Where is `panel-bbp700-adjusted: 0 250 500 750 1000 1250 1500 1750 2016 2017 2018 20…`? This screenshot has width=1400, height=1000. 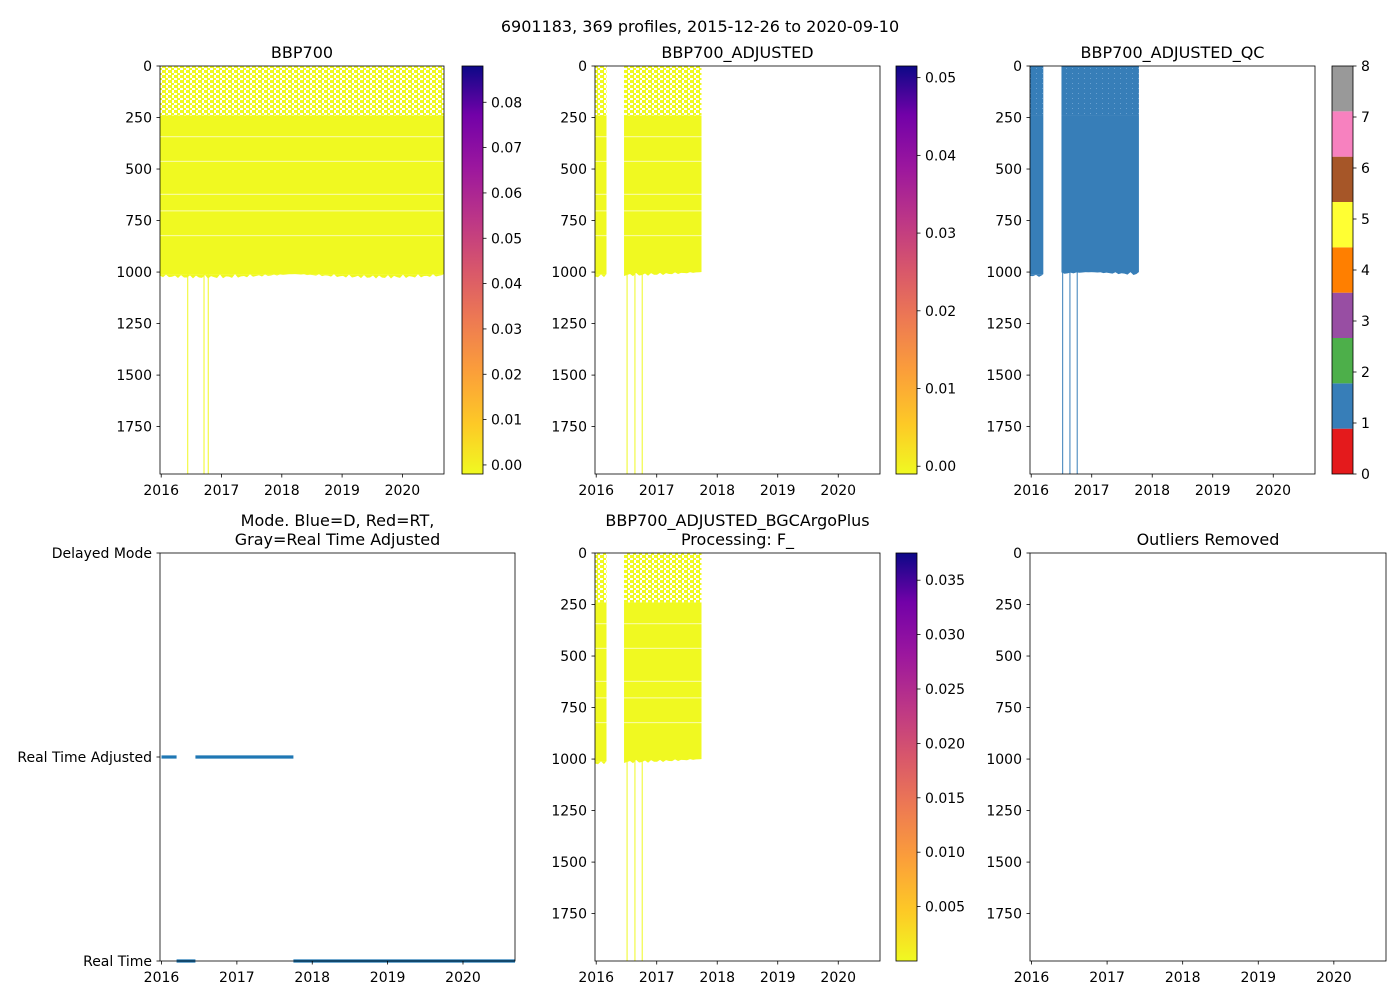
panel-bbp700-adjusted: 0 250 500 750 1000 1250 1500 1750 2016 2017 2018 20… is located at coordinates (753, 271).